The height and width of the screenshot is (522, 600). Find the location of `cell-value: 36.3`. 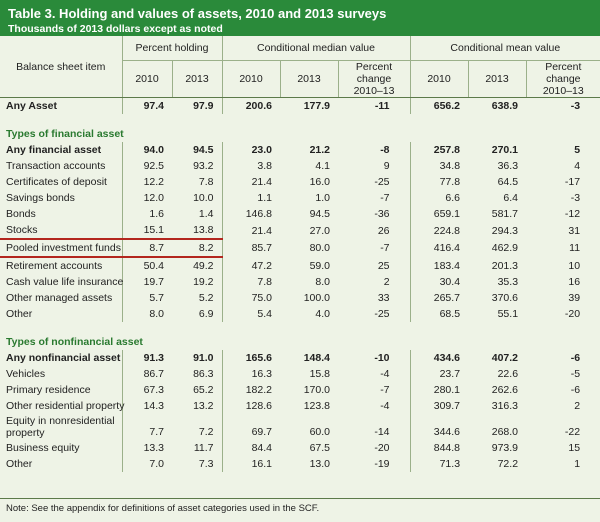

cell-value: 36.3 is located at coordinates (508, 166).